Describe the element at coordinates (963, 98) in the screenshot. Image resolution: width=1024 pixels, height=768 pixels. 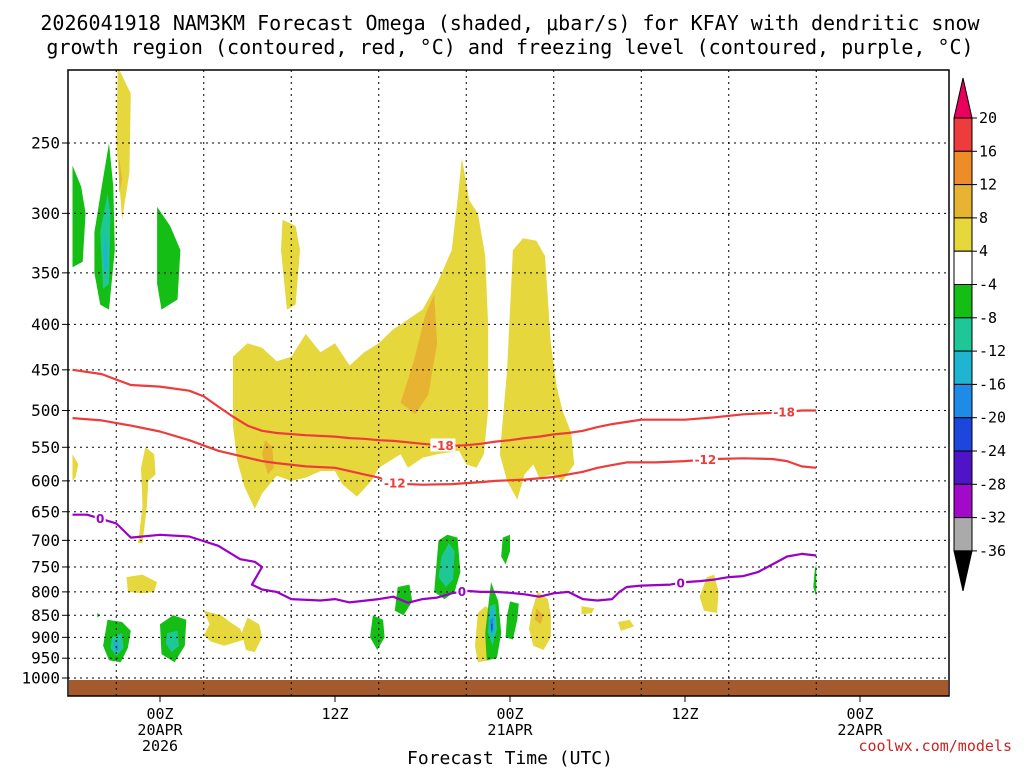
I see `colorbar-top-arrow` at that location.